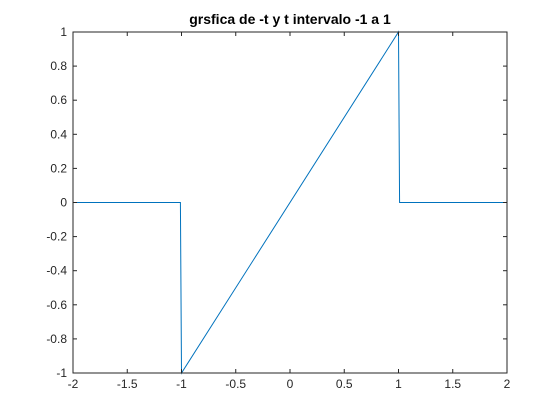 This screenshot has height=420, width=560. Describe the element at coordinates (58, 168) in the screenshot. I see `y-tick-label: 0.2` at that location.